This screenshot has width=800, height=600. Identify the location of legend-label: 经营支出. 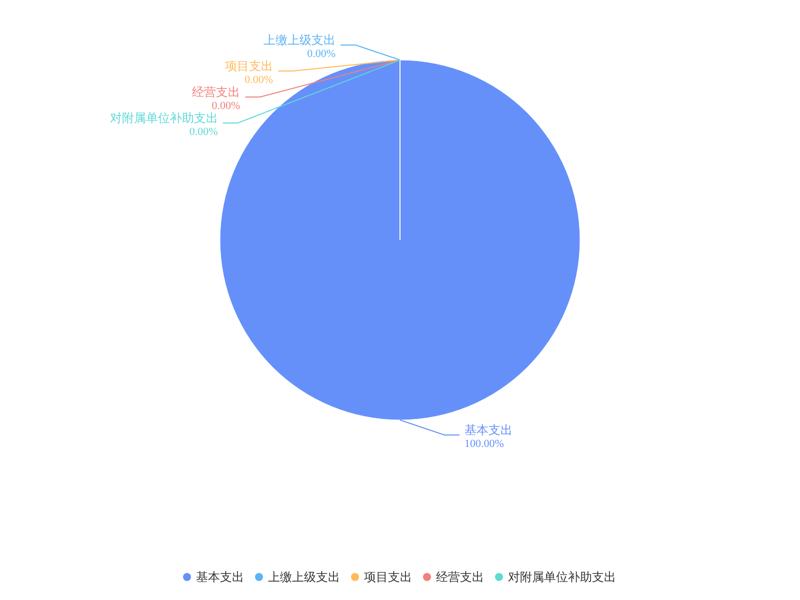
(460, 577).